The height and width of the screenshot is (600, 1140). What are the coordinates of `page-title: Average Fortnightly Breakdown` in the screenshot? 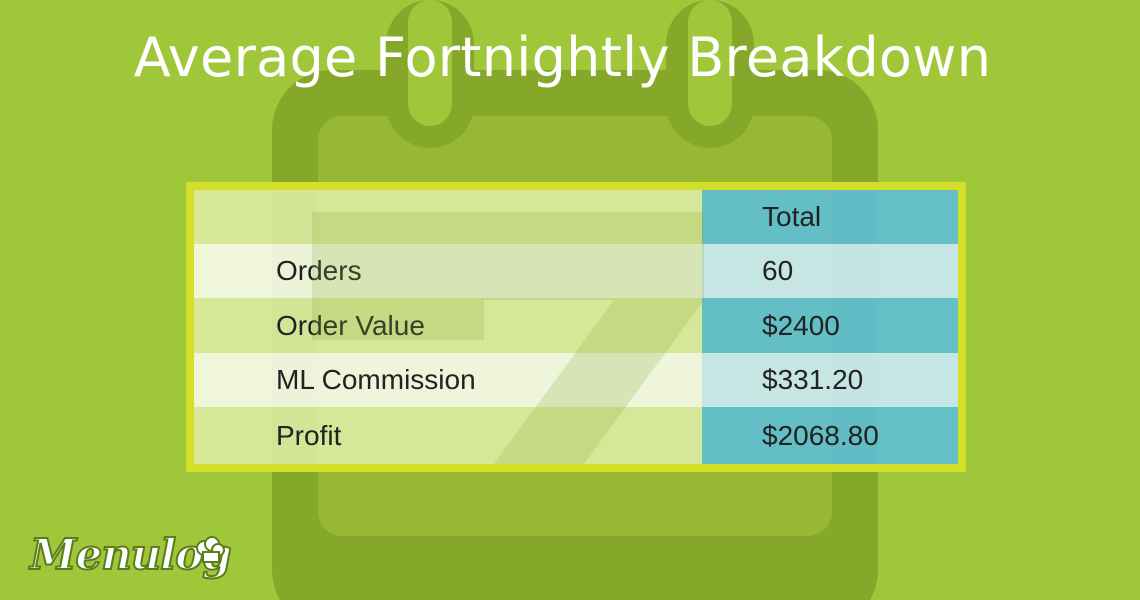 It's located at (562, 57).